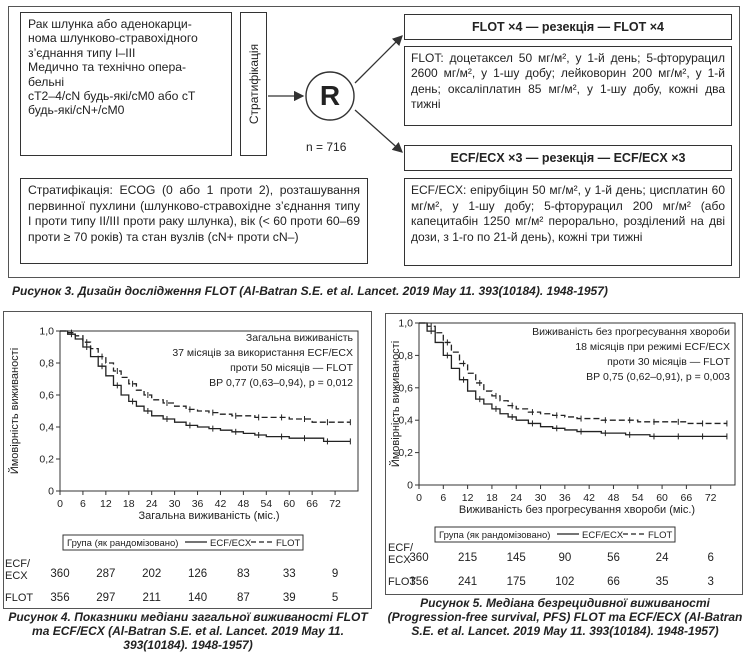  Describe the element at coordinates (467, 582) in the screenshot. I see `at-risk-count: 241` at that location.